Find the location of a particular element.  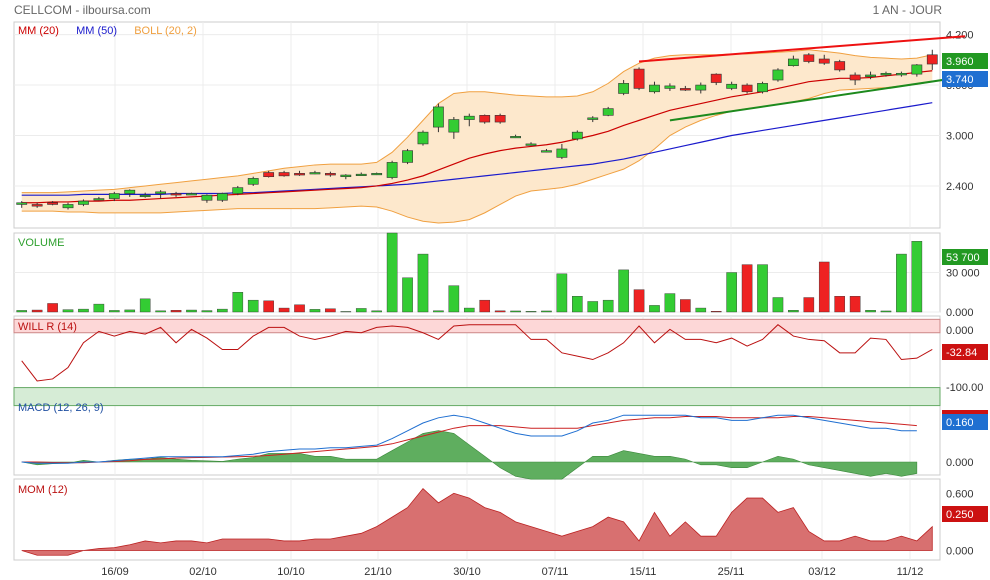

mom-title: MOM (12) is located at coordinates (43, 490).